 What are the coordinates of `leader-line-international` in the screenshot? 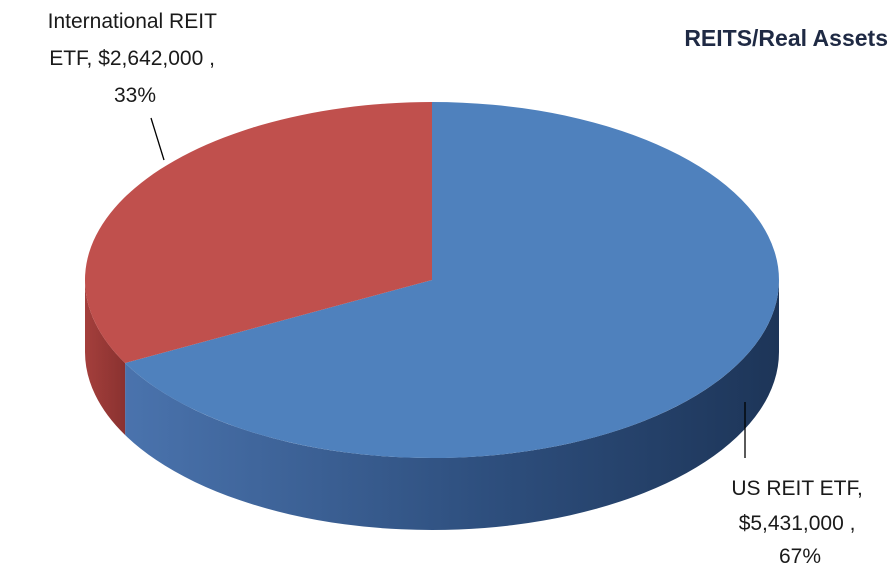 It's located at (157, 139).